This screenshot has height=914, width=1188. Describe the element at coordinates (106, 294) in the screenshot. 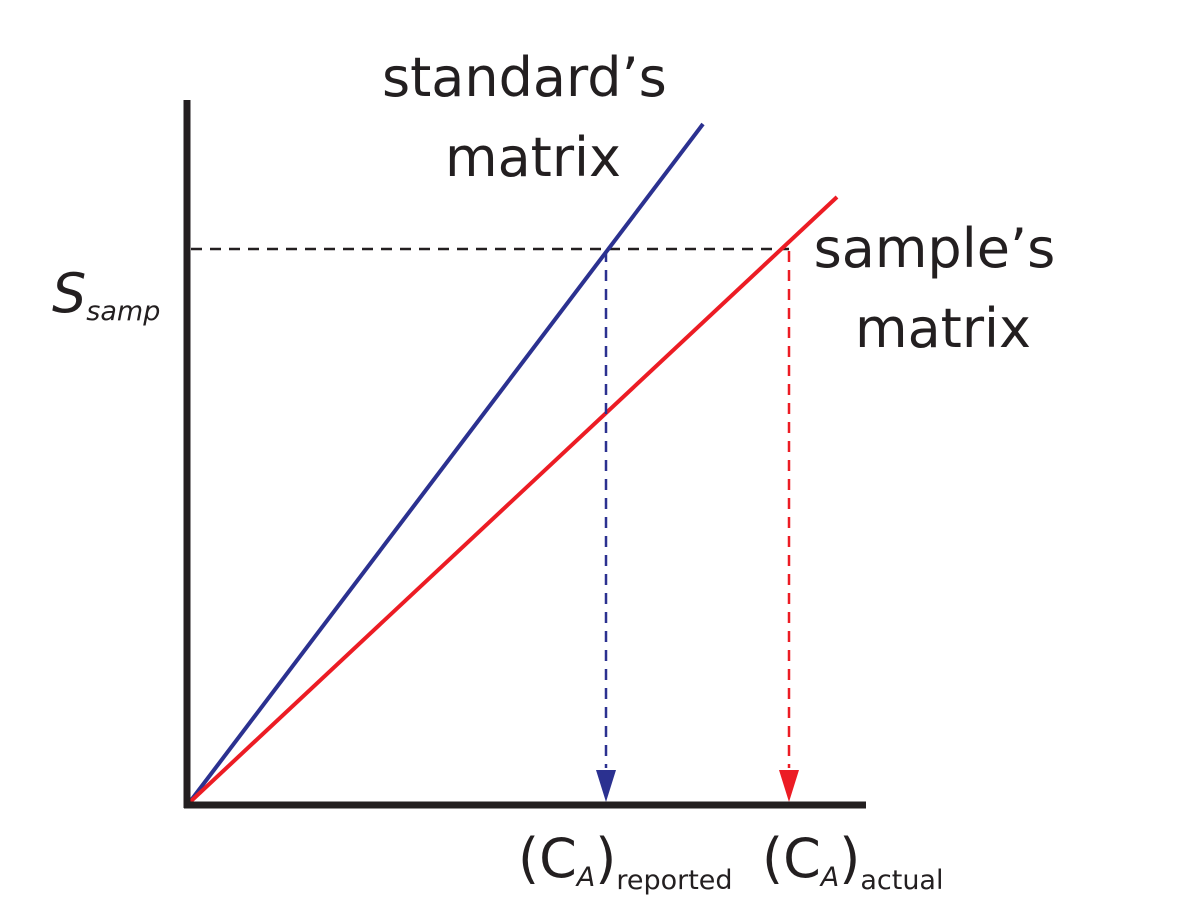

I see `y-axis-label: Ssamp` at that location.